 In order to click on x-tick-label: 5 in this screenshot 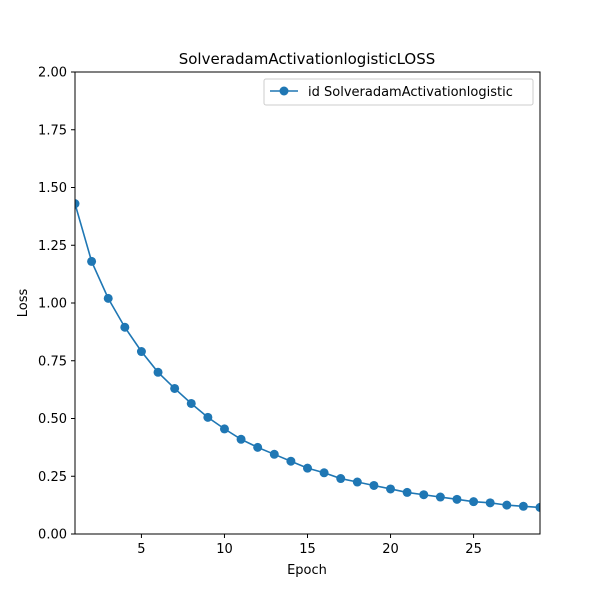, I will do `click(141, 549)`.